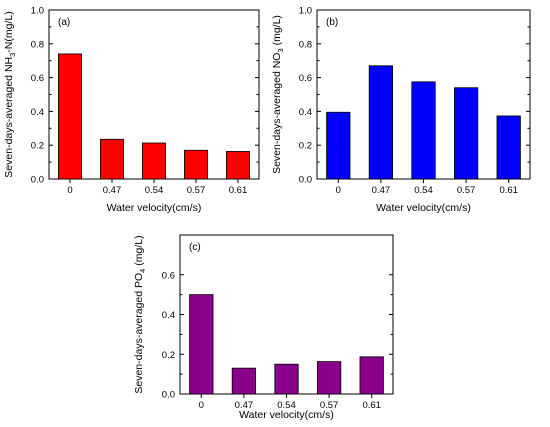 This screenshot has height=427, width=550. What do you see at coordinates (332, 22) in the screenshot?
I see `panel-label: (b)` at bounding box center [332, 22].